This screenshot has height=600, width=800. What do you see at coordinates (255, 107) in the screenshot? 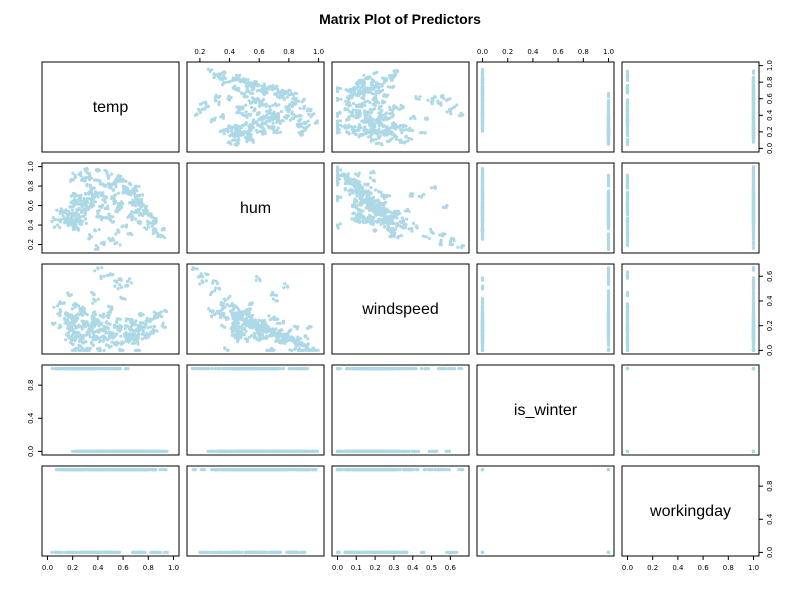
I see `panel-temp-vs-hum` at bounding box center [255, 107].